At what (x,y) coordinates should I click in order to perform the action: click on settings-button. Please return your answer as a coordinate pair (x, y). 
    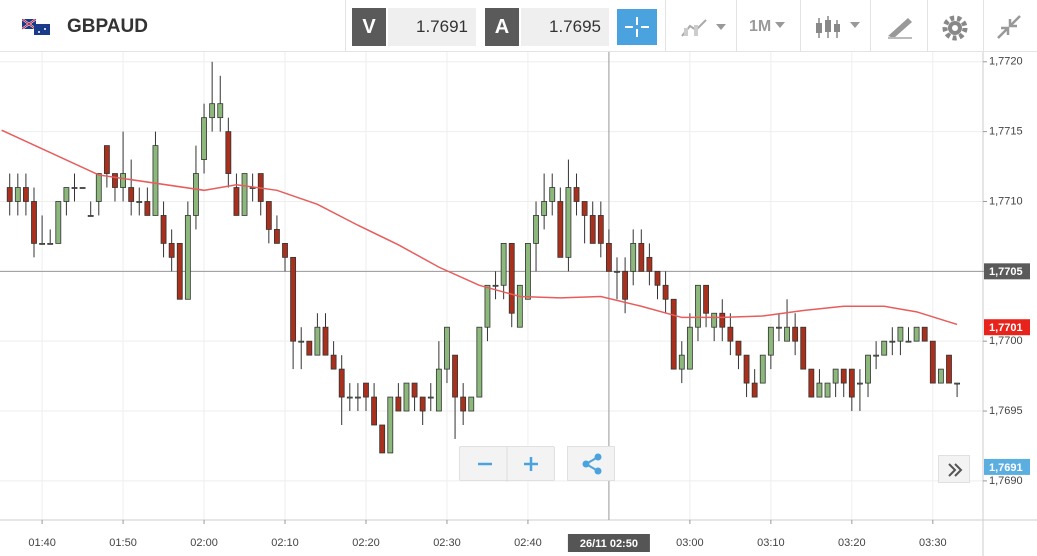
    Looking at the image, I should click on (955, 28).